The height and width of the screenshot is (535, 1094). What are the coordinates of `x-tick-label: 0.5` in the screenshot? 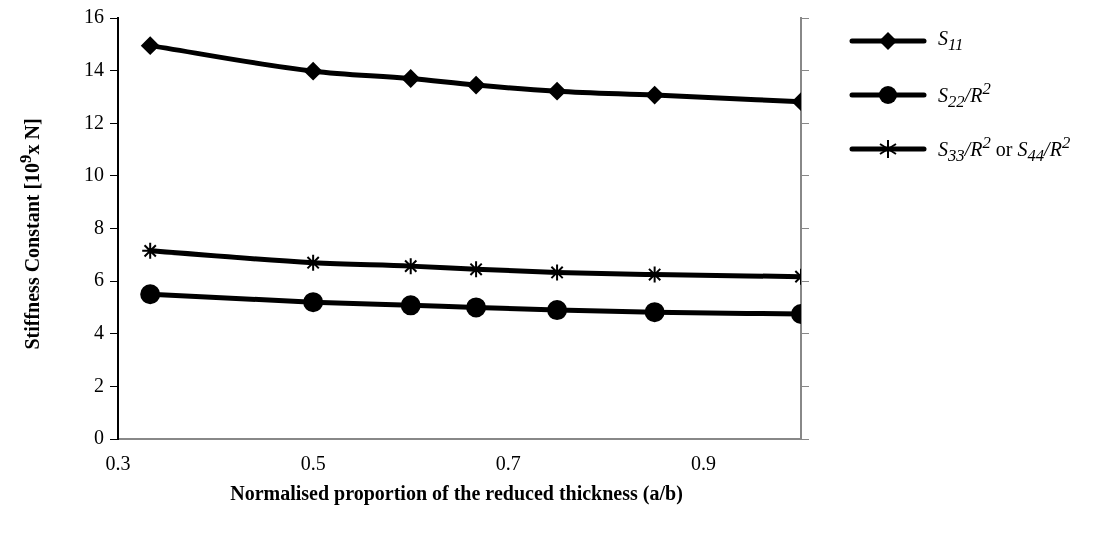 It's located at (313, 463).